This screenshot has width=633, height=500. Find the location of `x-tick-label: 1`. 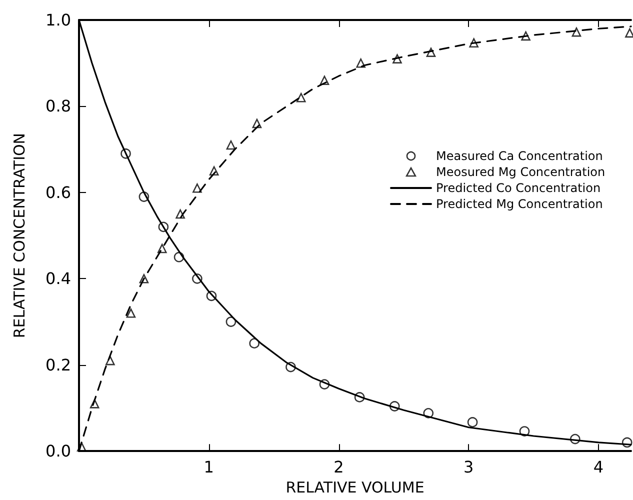

x-tick-label: 1 is located at coordinates (209, 467).